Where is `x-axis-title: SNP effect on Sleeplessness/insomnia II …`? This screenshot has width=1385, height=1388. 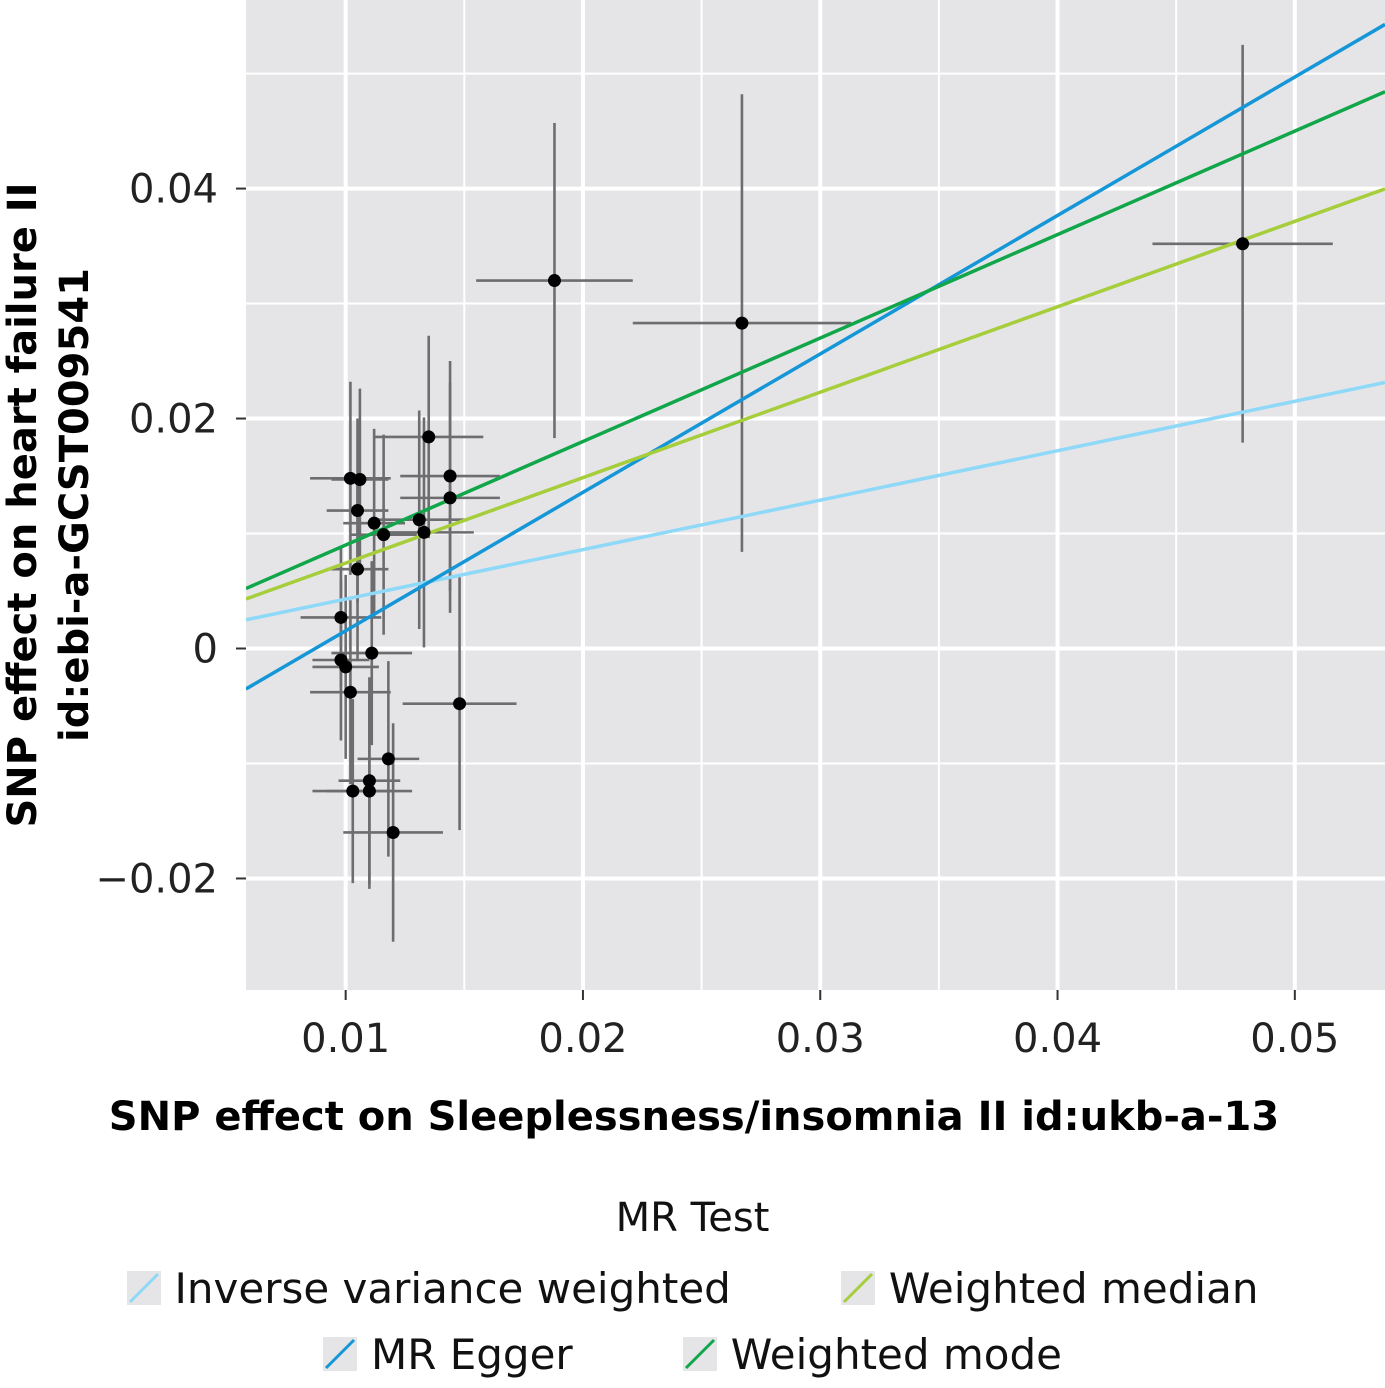 x-axis-title: SNP effect on Sleeplessness/insomnia II … is located at coordinates (694, 1117).